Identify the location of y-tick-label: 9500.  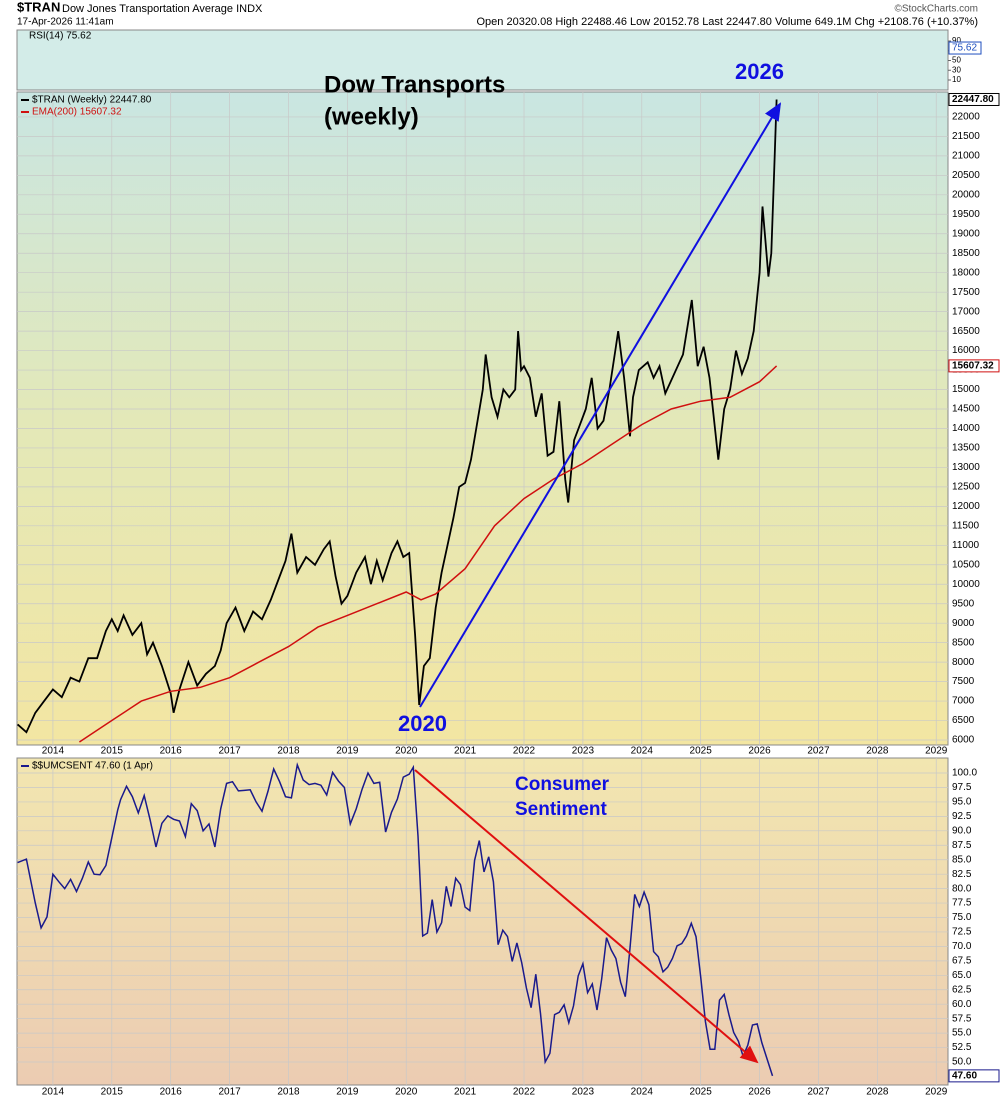
(963, 603).